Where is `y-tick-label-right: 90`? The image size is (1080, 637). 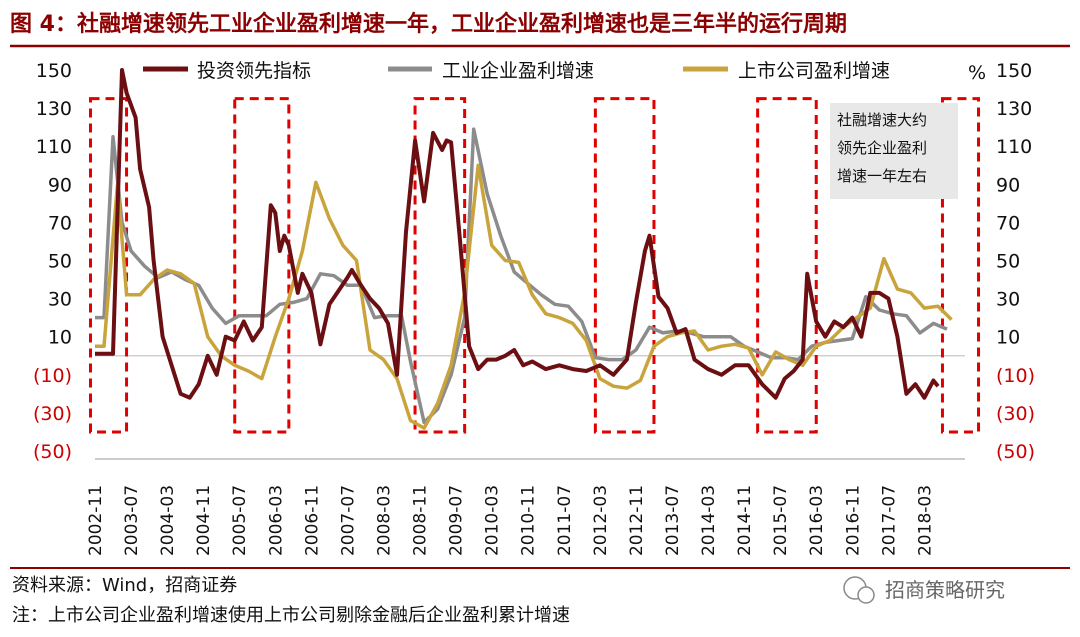
y-tick-label-right: 90 is located at coordinates (1008, 185).